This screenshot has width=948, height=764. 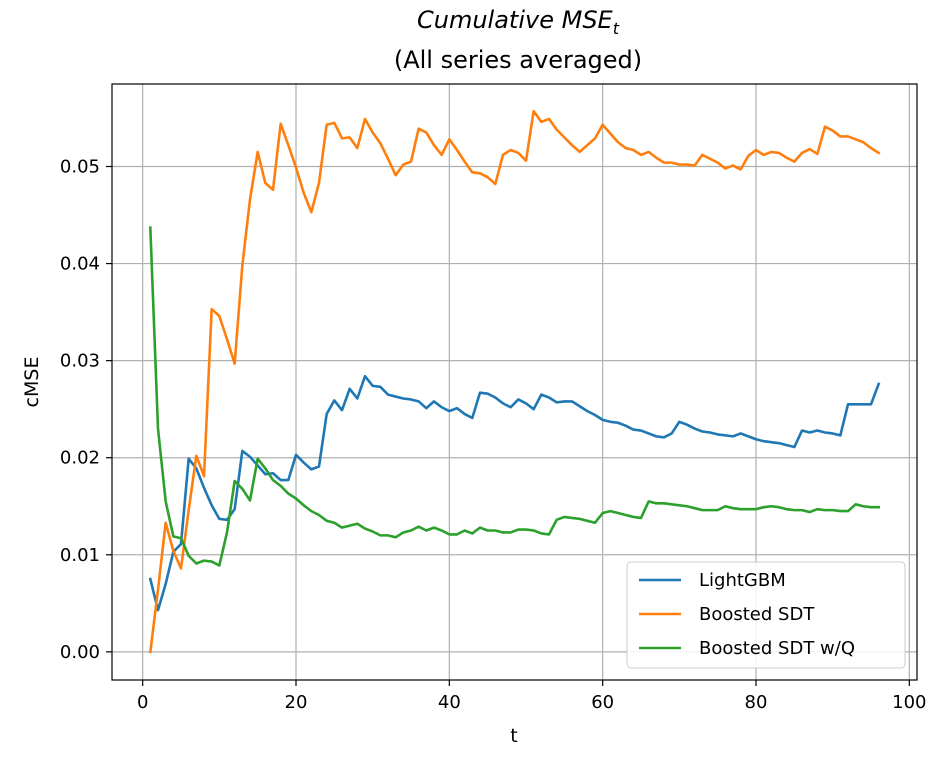 I want to click on y-tick-label: 0.02, so click(x=80, y=458).